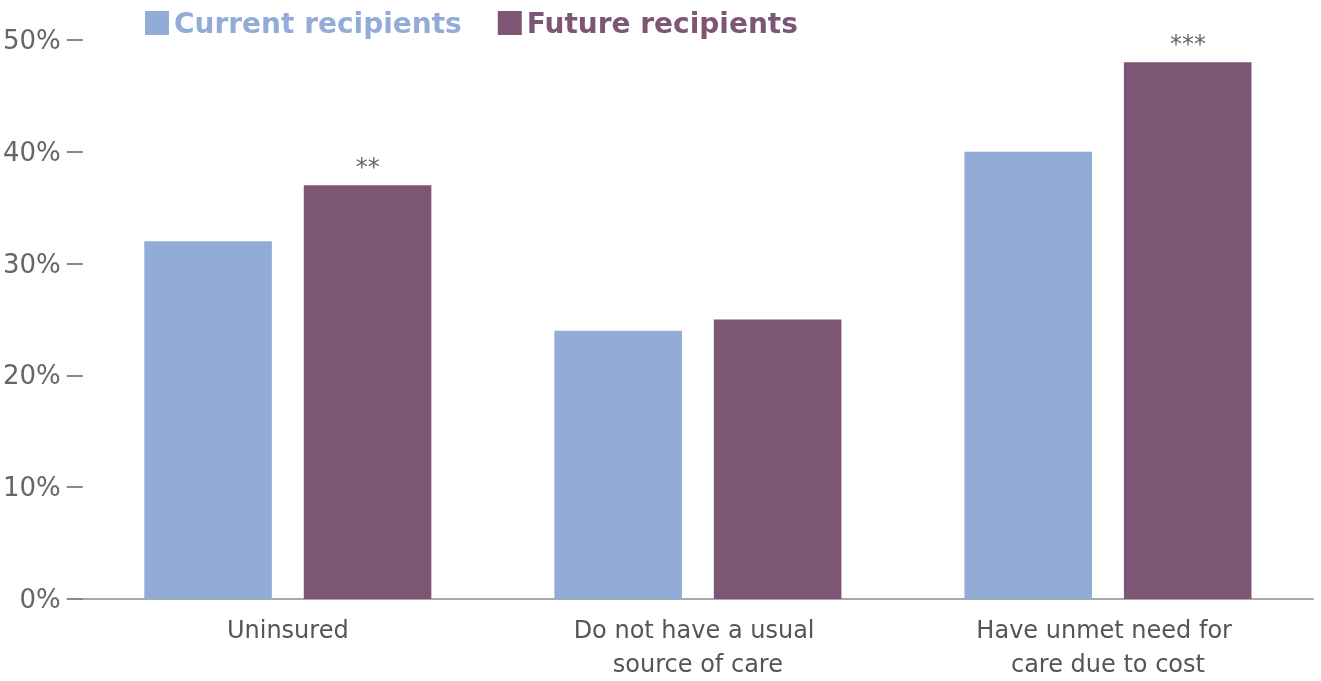  Describe the element at coordinates (31, 40) in the screenshot. I see `y-tick-label: 50%` at that location.